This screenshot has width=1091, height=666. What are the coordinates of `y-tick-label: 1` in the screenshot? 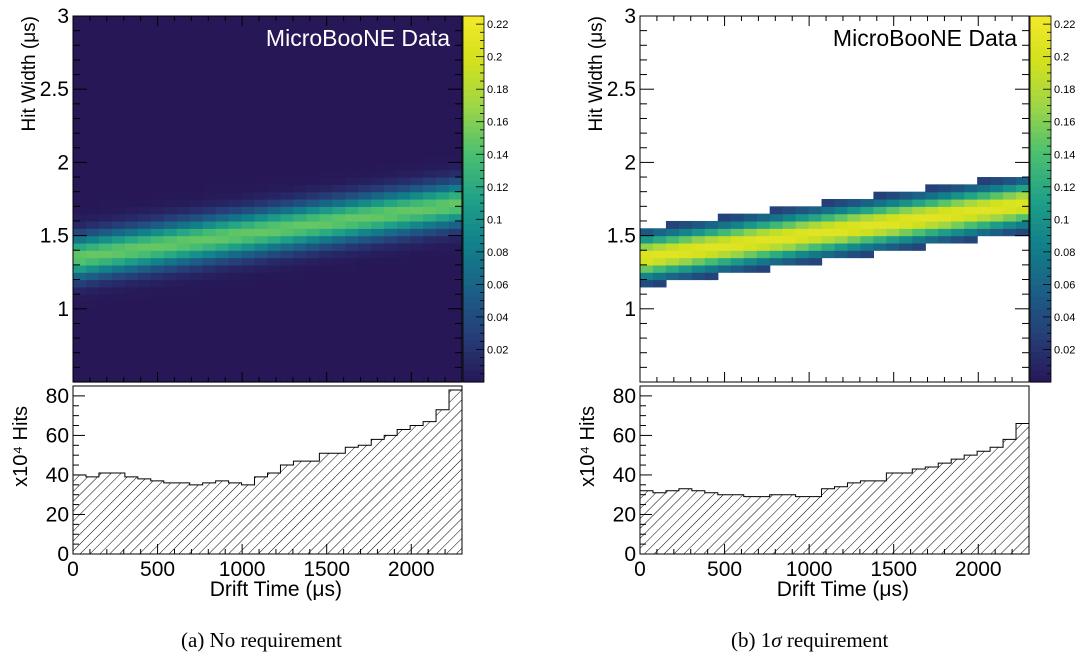 It's located at (63, 309).